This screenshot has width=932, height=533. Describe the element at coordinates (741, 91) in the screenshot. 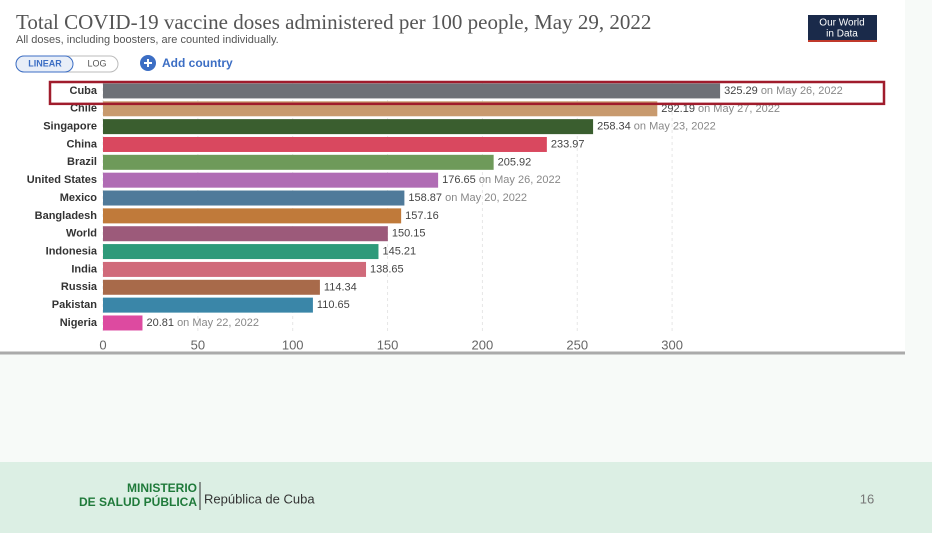

I see `value-number: 325.29` at that location.